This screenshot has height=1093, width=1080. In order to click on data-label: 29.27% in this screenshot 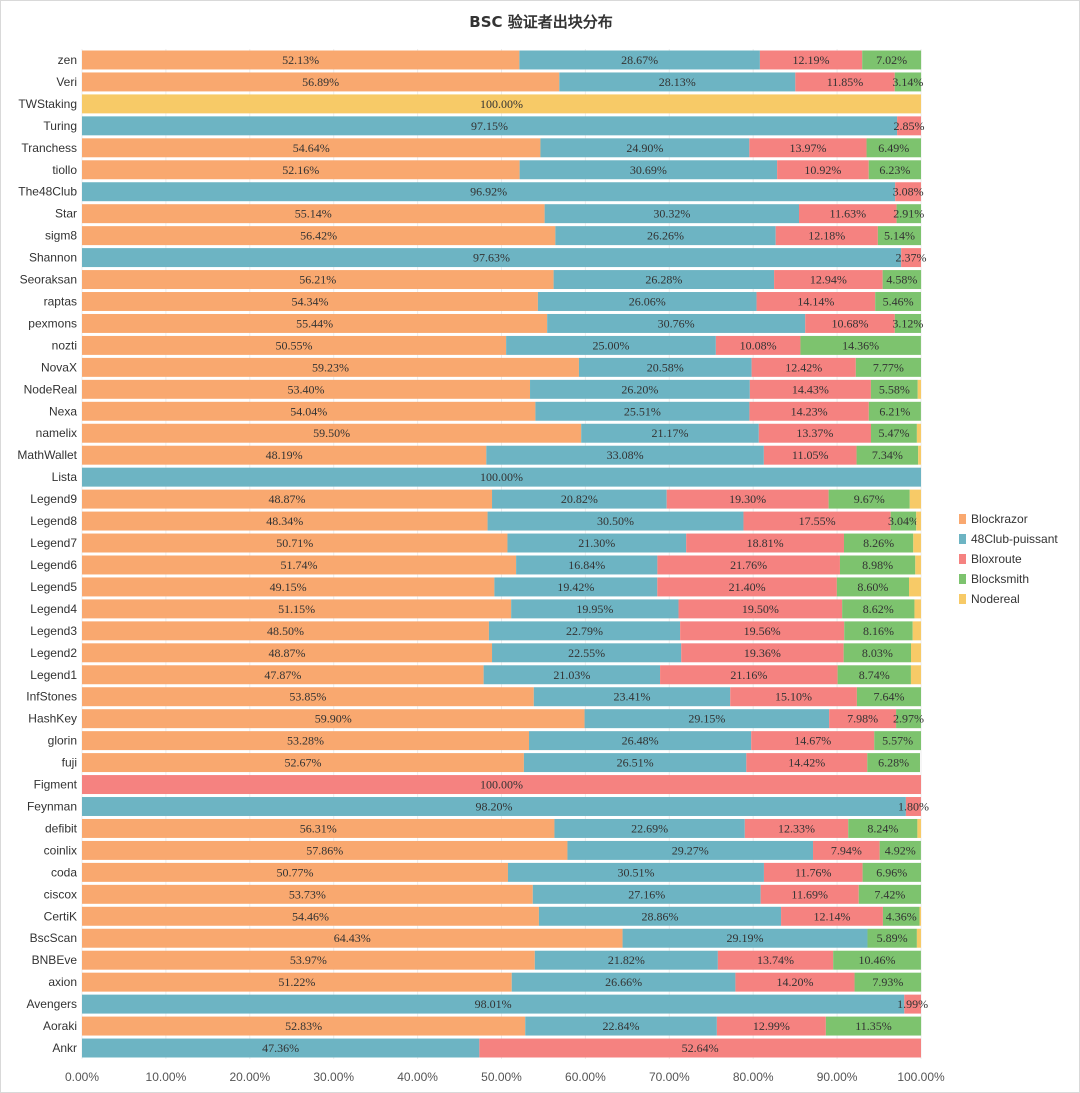, I will do `click(690, 850)`.